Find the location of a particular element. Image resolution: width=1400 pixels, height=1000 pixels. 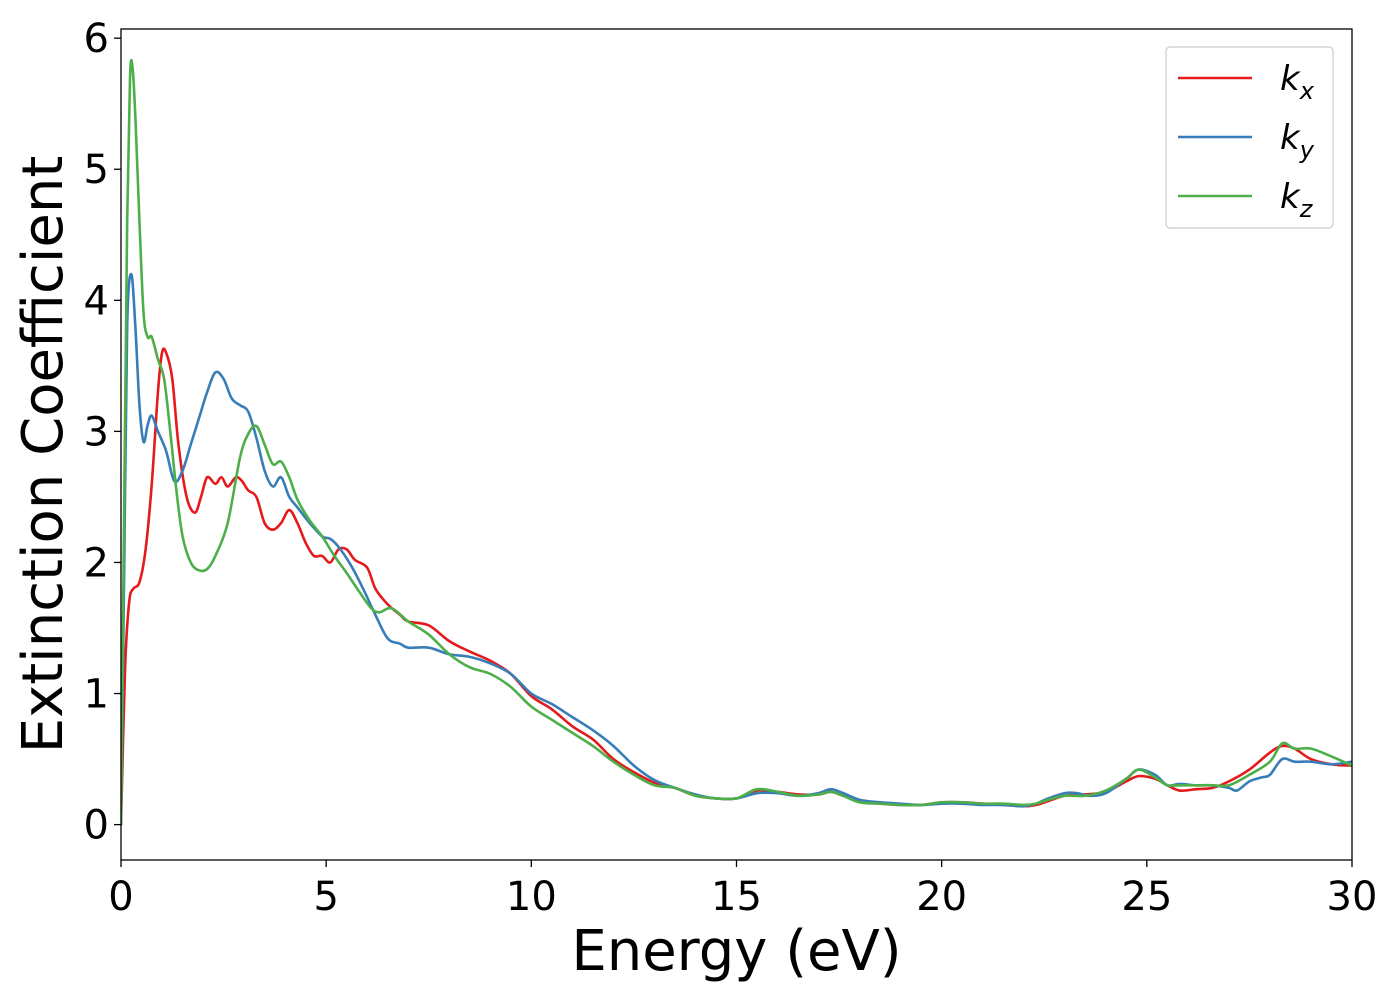

y-axis-label: Extinction Coefficient is located at coordinates (43, 455).